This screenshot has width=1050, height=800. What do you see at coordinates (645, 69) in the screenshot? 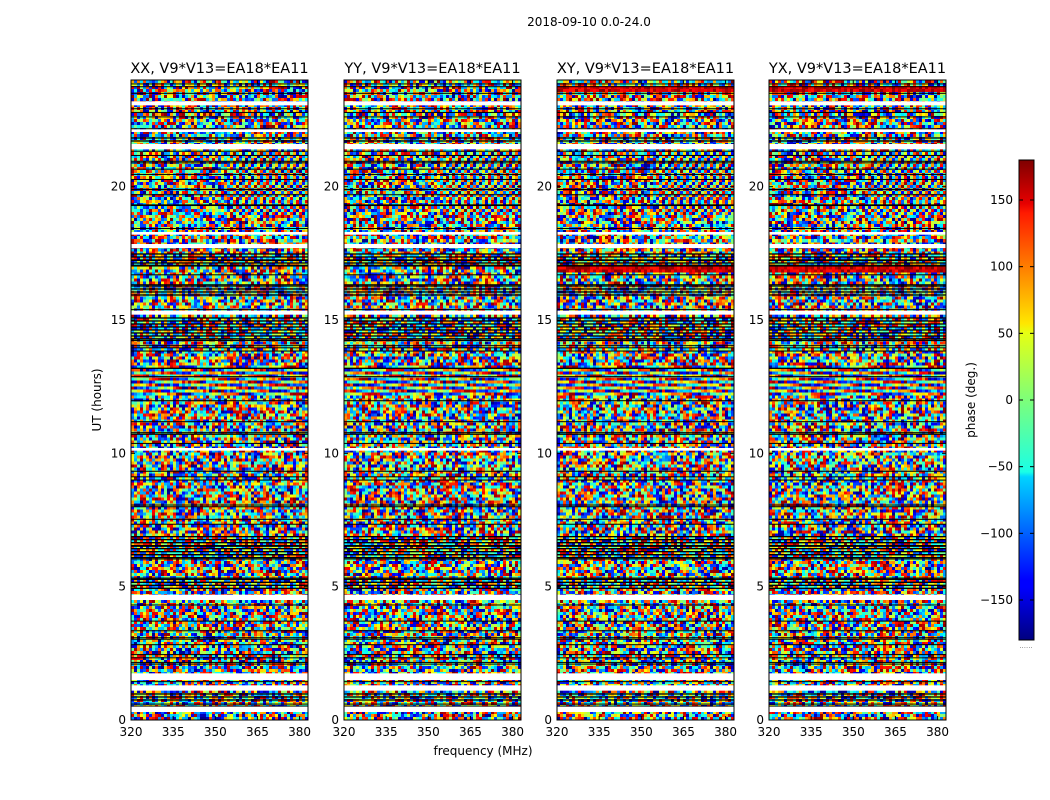
I see `panel-title: XY, V9*V13=EA18*EA11` at bounding box center [645, 69].